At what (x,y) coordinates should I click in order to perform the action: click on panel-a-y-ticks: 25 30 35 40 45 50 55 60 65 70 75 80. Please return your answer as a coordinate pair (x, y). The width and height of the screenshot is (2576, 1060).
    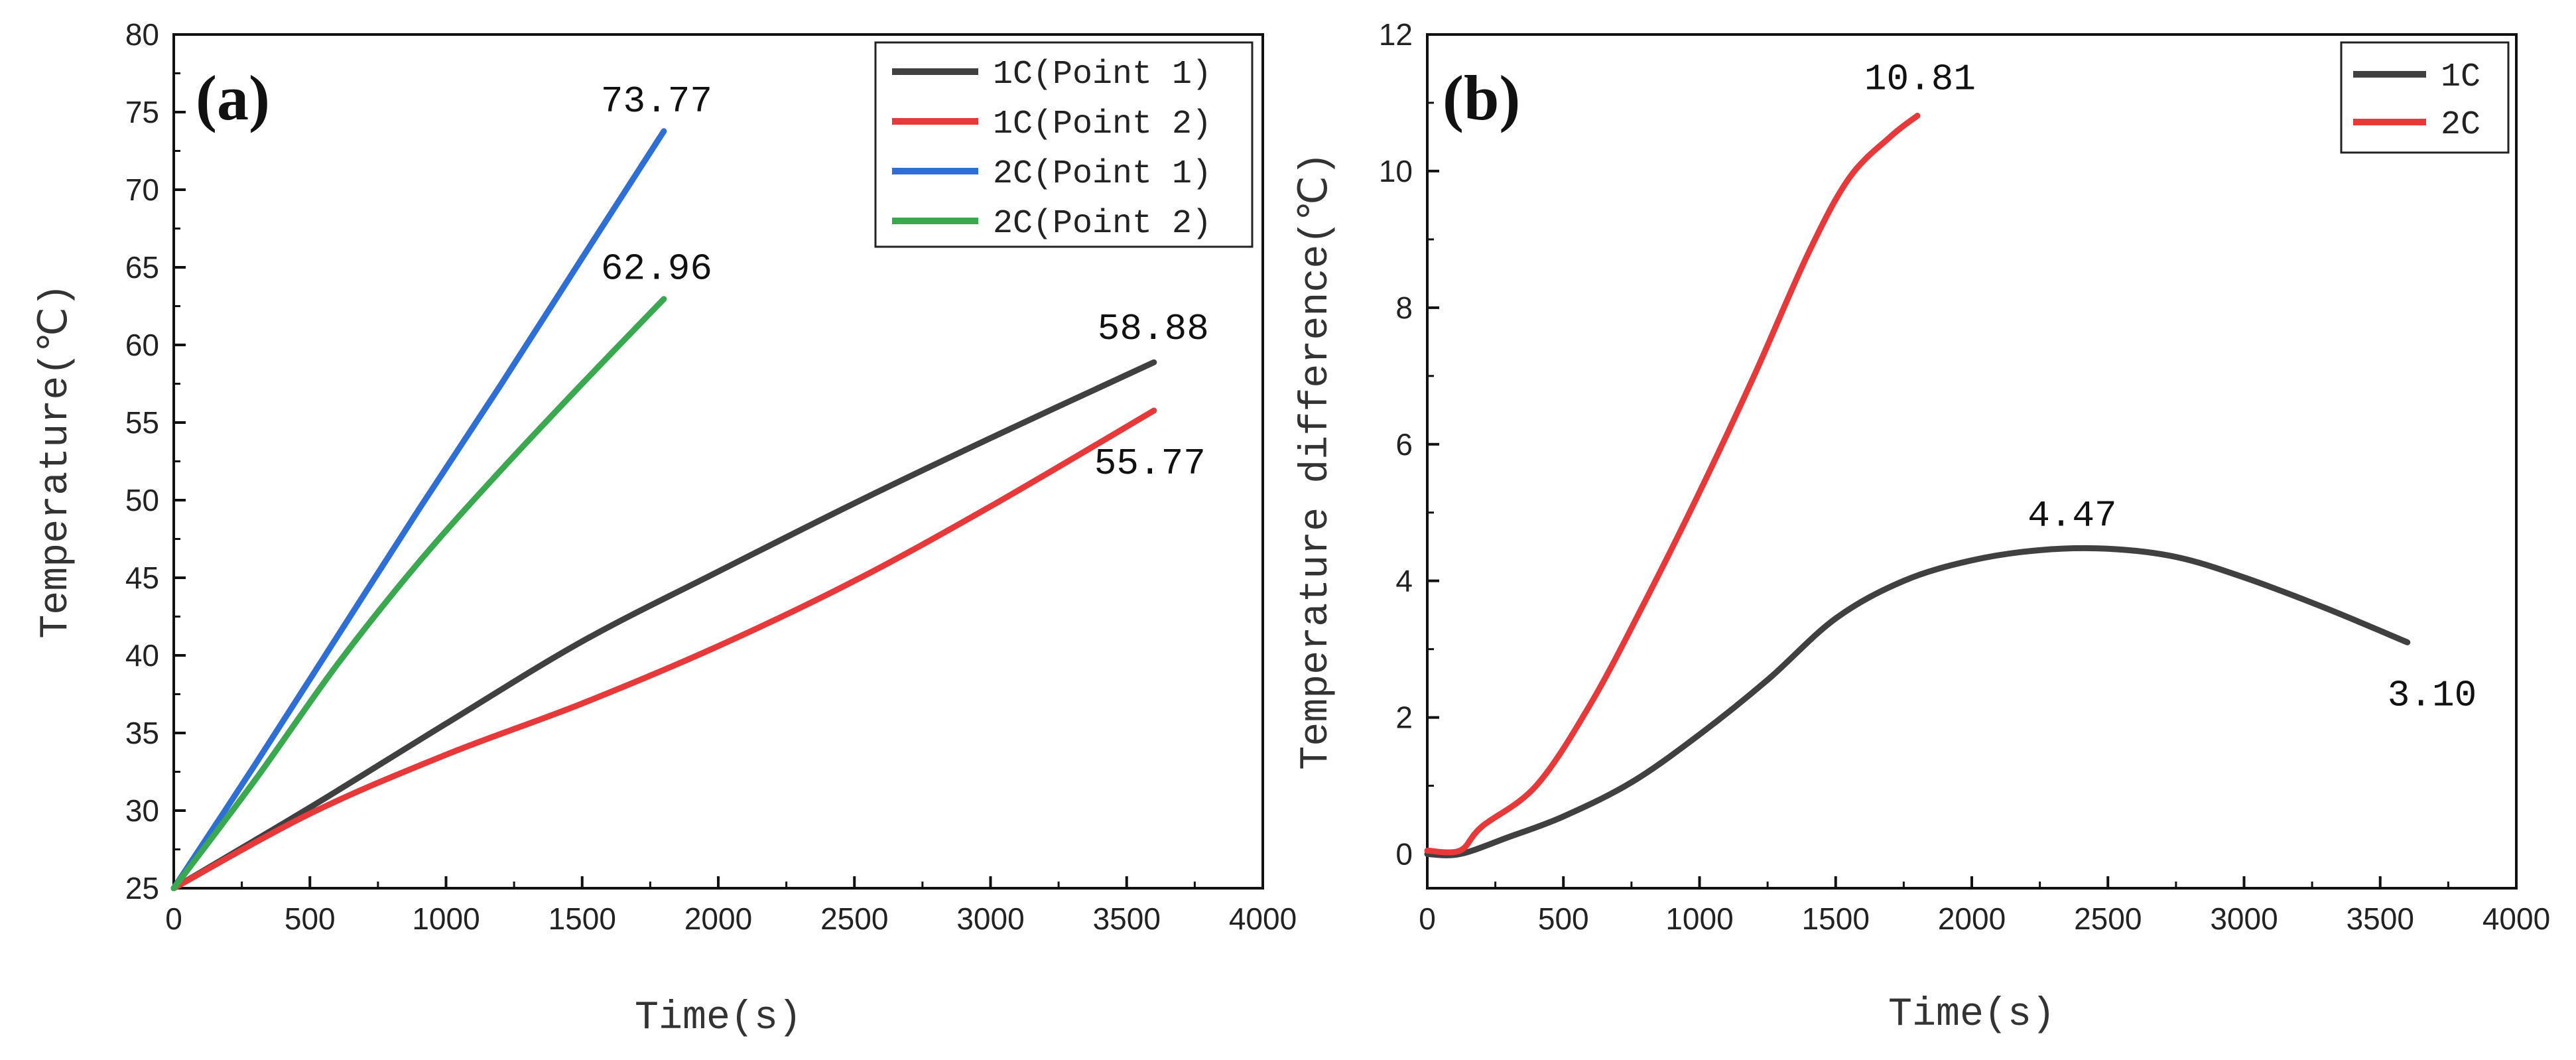
    Looking at the image, I should click on (156, 461).